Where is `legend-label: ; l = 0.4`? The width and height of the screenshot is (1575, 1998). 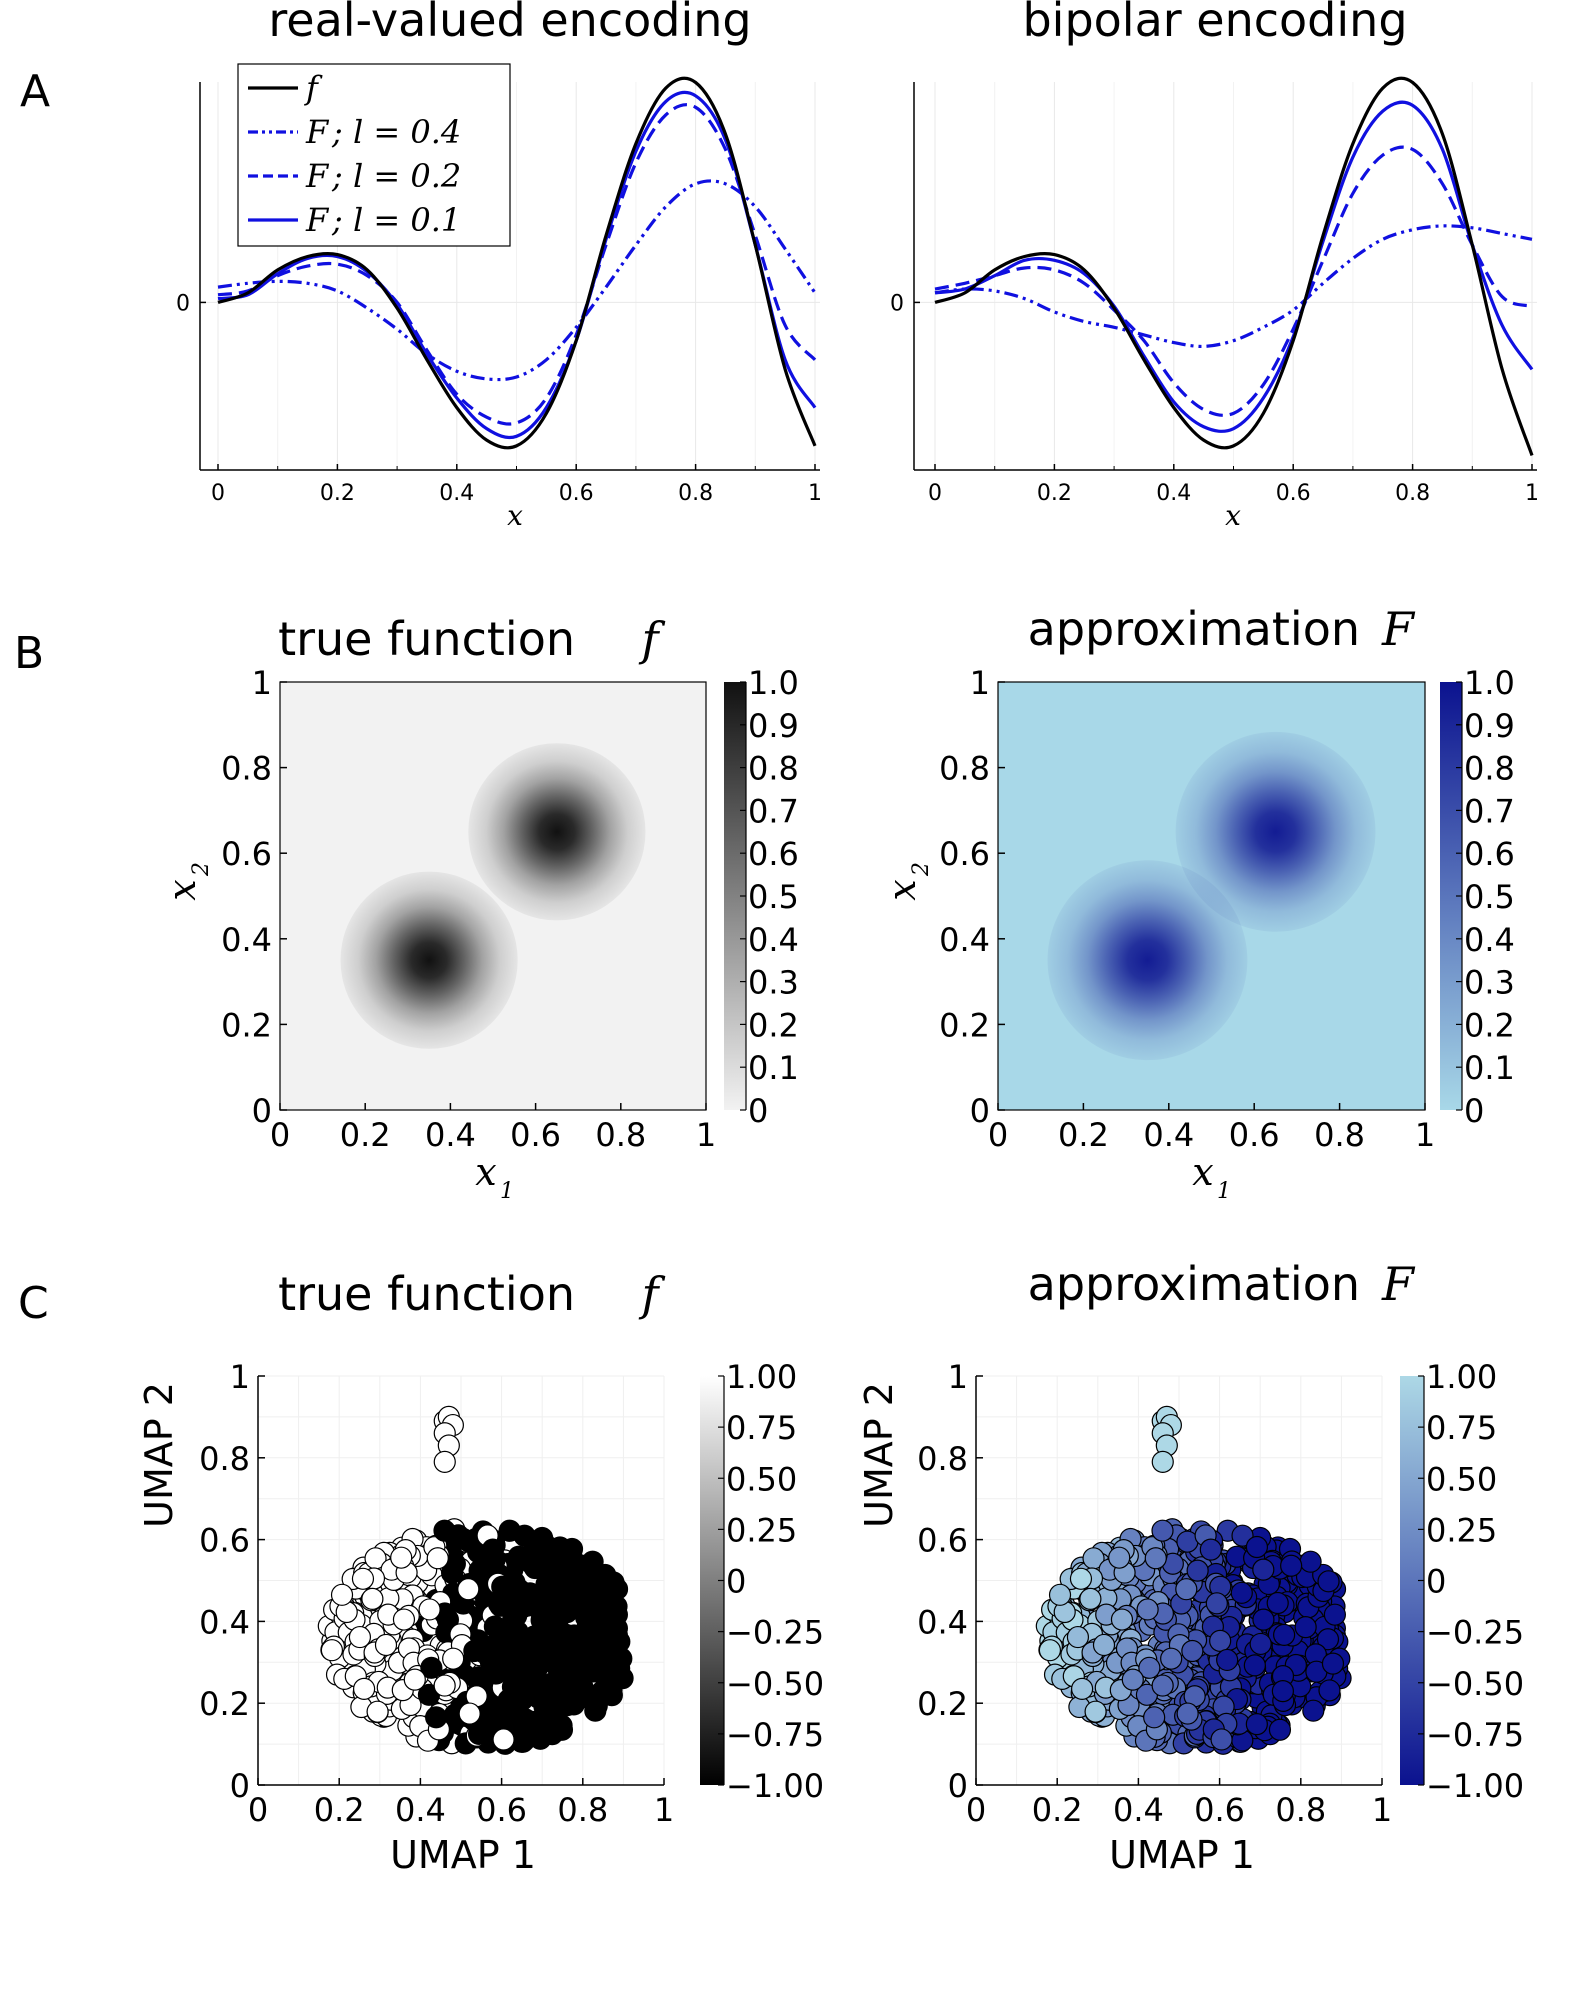
legend-label: ; l = 0.4 is located at coordinates (396, 132).